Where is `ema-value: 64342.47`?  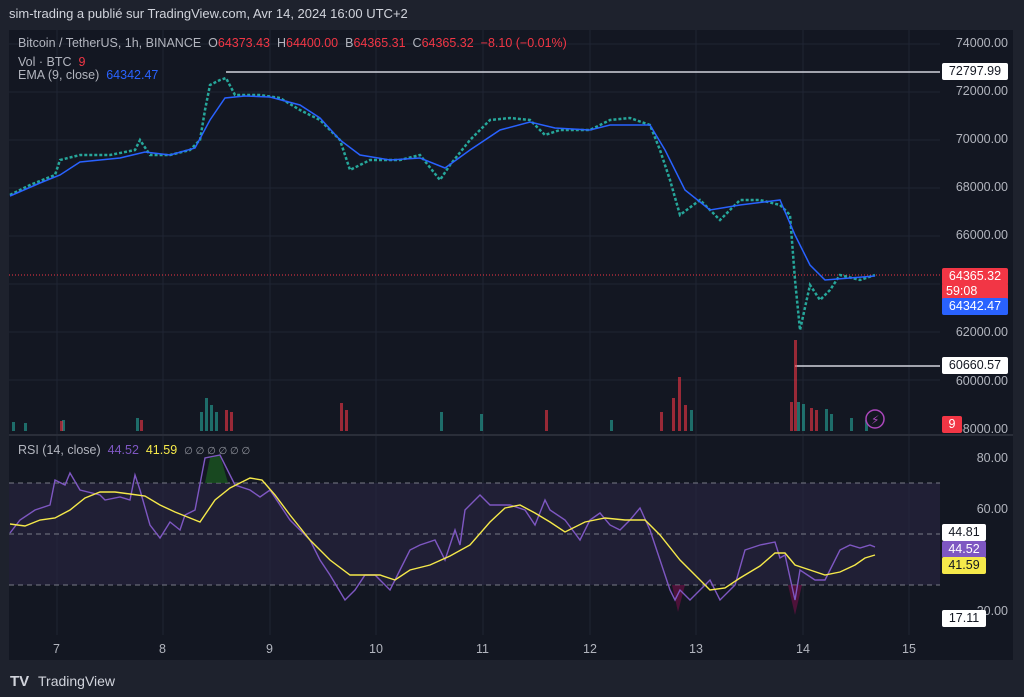
ema-value: 64342.47 is located at coordinates (132, 75).